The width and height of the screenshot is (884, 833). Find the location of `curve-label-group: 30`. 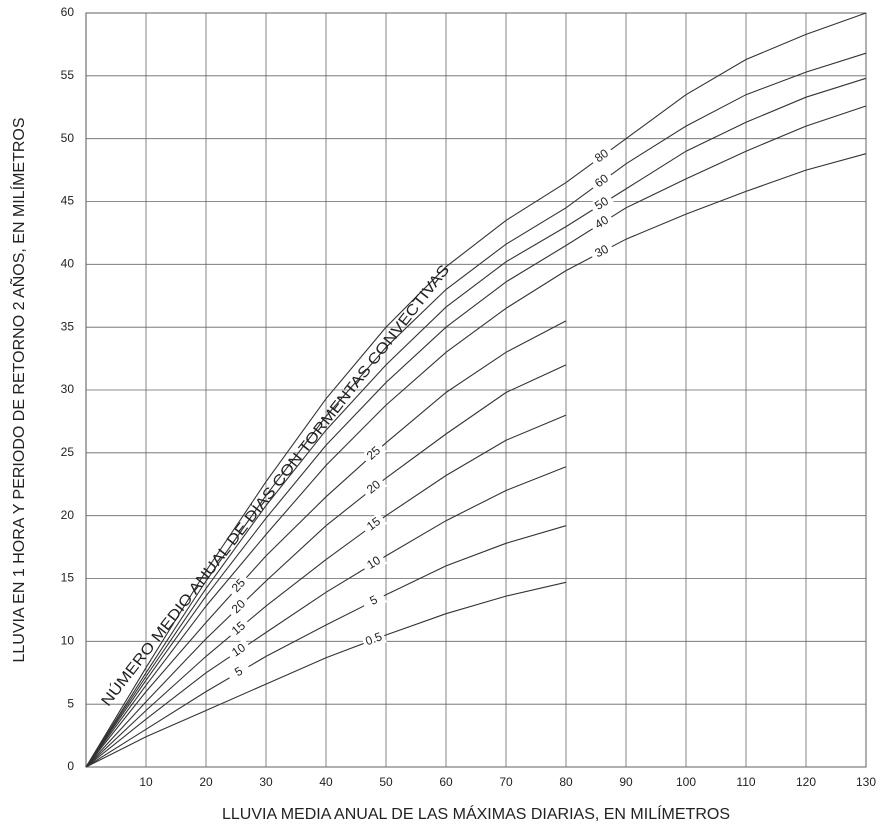

curve-label-group: 30 is located at coordinates (602, 252).